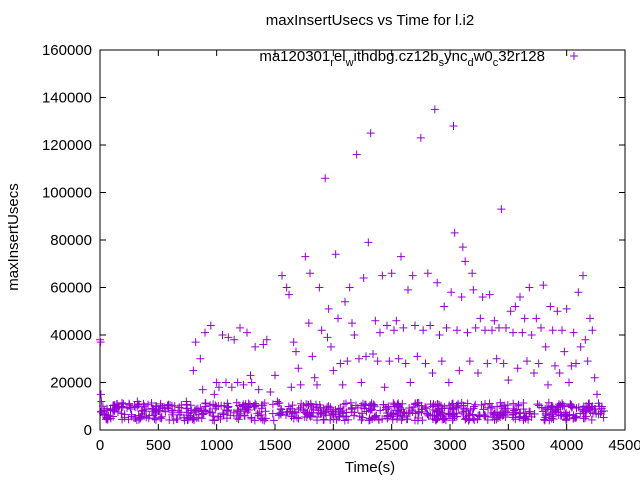 This screenshot has width=640, height=480. I want to click on y-tick-label: 160000, so click(67, 50).